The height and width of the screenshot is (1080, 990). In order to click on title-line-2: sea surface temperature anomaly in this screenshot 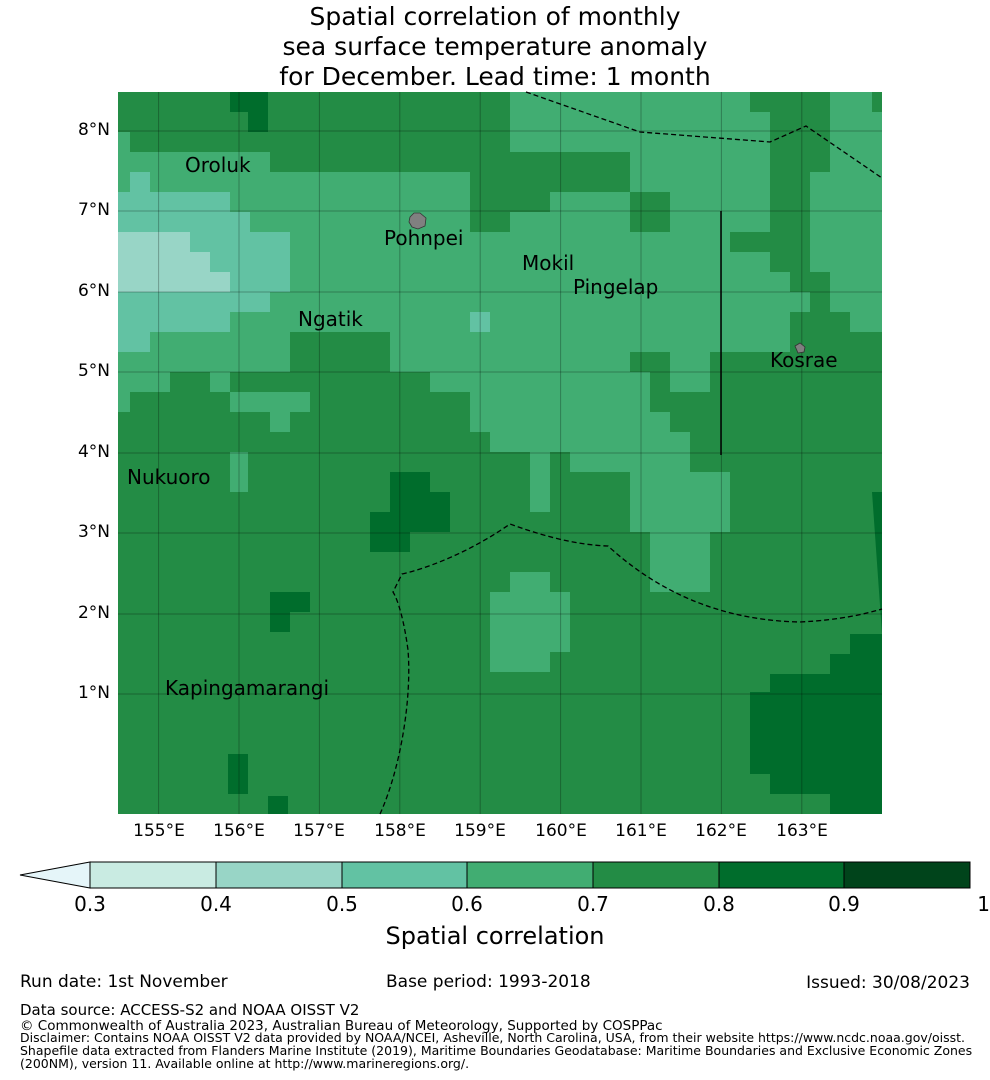, I will do `click(495, 46)`.